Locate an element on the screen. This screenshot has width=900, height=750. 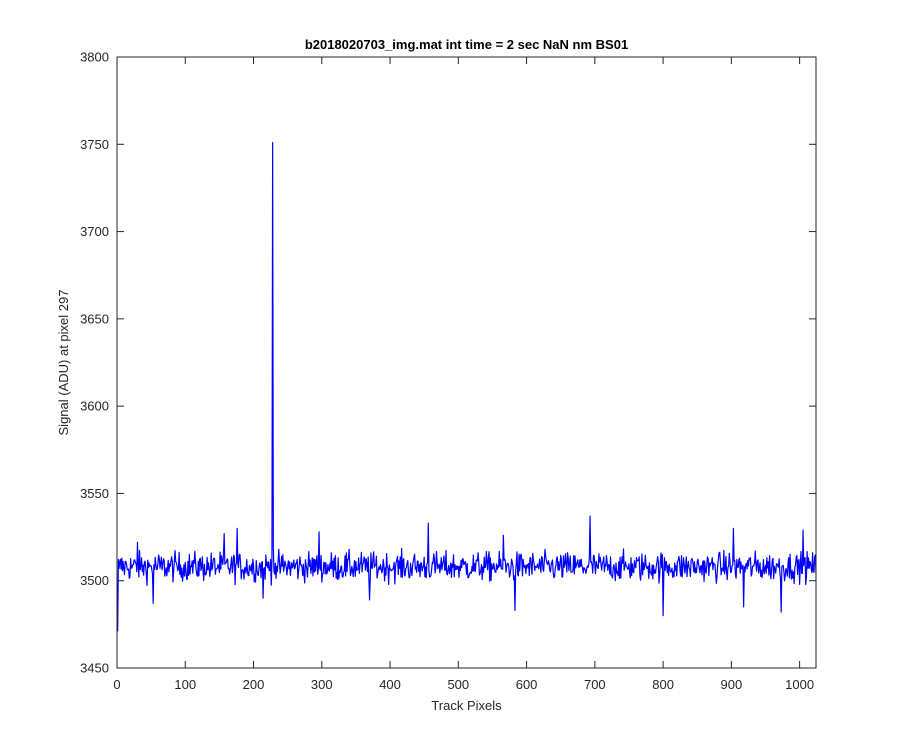
x-axis-label: Track Pixels is located at coordinates (466, 705).